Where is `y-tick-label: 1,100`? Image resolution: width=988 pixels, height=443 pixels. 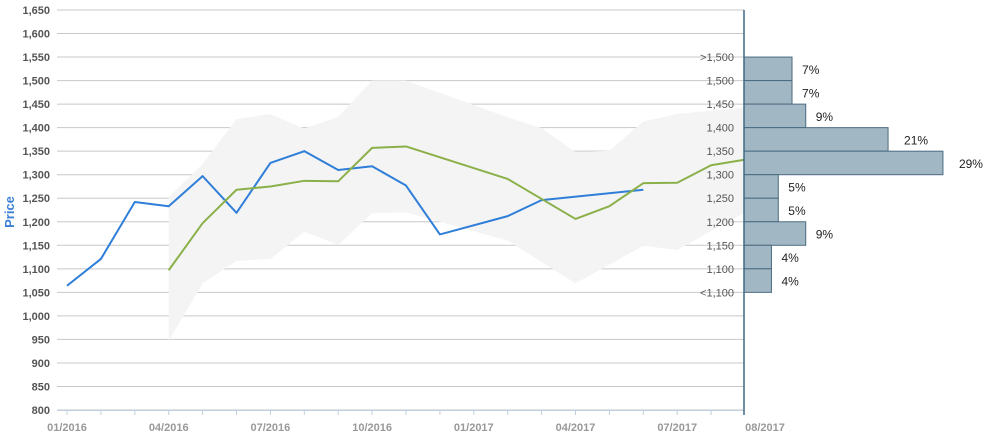 y-tick-label: 1,100 is located at coordinates (36, 270).